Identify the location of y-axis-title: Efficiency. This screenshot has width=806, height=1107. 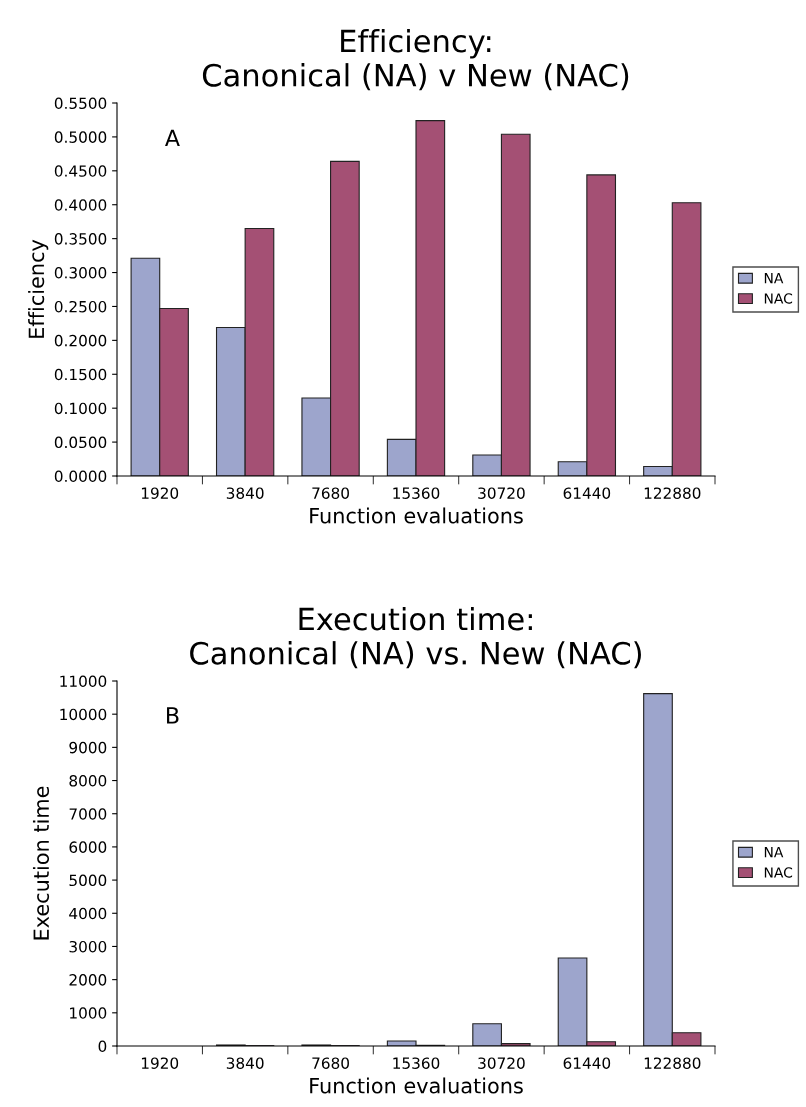
(38, 288).